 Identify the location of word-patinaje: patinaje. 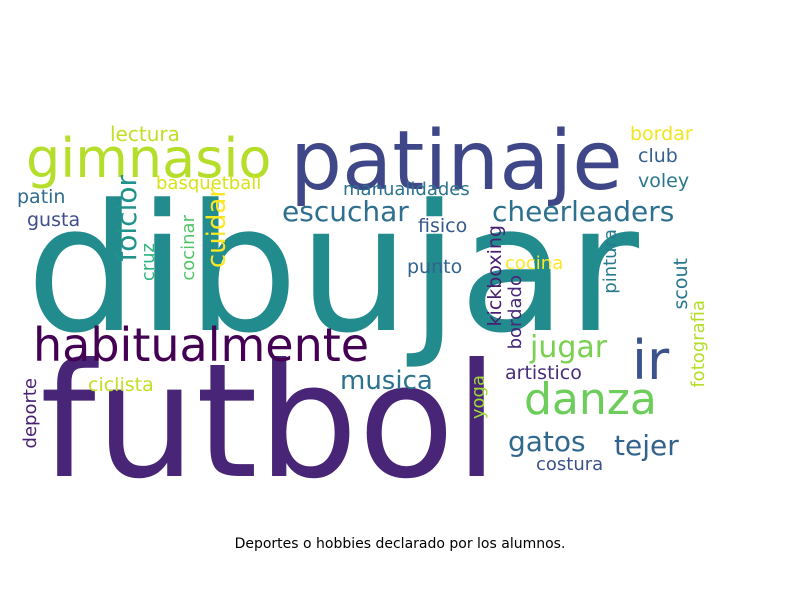
(456, 161).